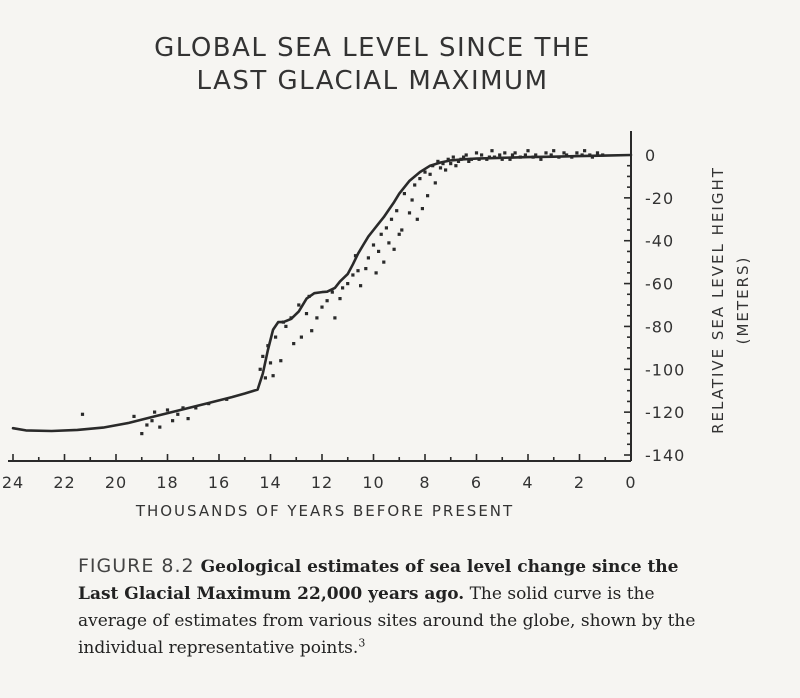 This screenshot has height=698, width=800. Describe the element at coordinates (373, 482) in the screenshot. I see `x-tick-label: 10` at that location.